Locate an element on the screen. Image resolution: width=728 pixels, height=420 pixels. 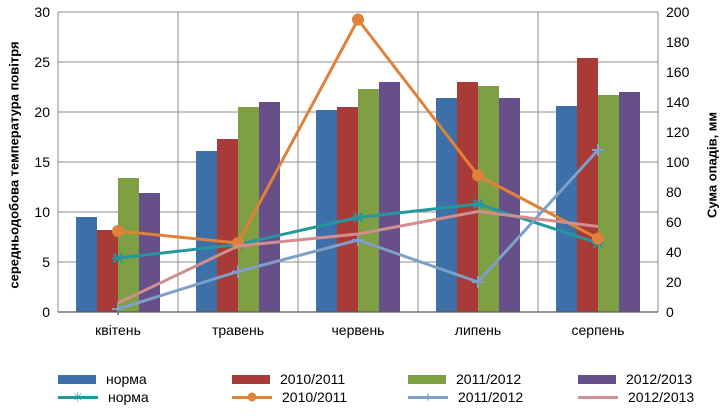
legend-item-line-2011-2012: + 2011/2012 is located at coordinates (465, 397).